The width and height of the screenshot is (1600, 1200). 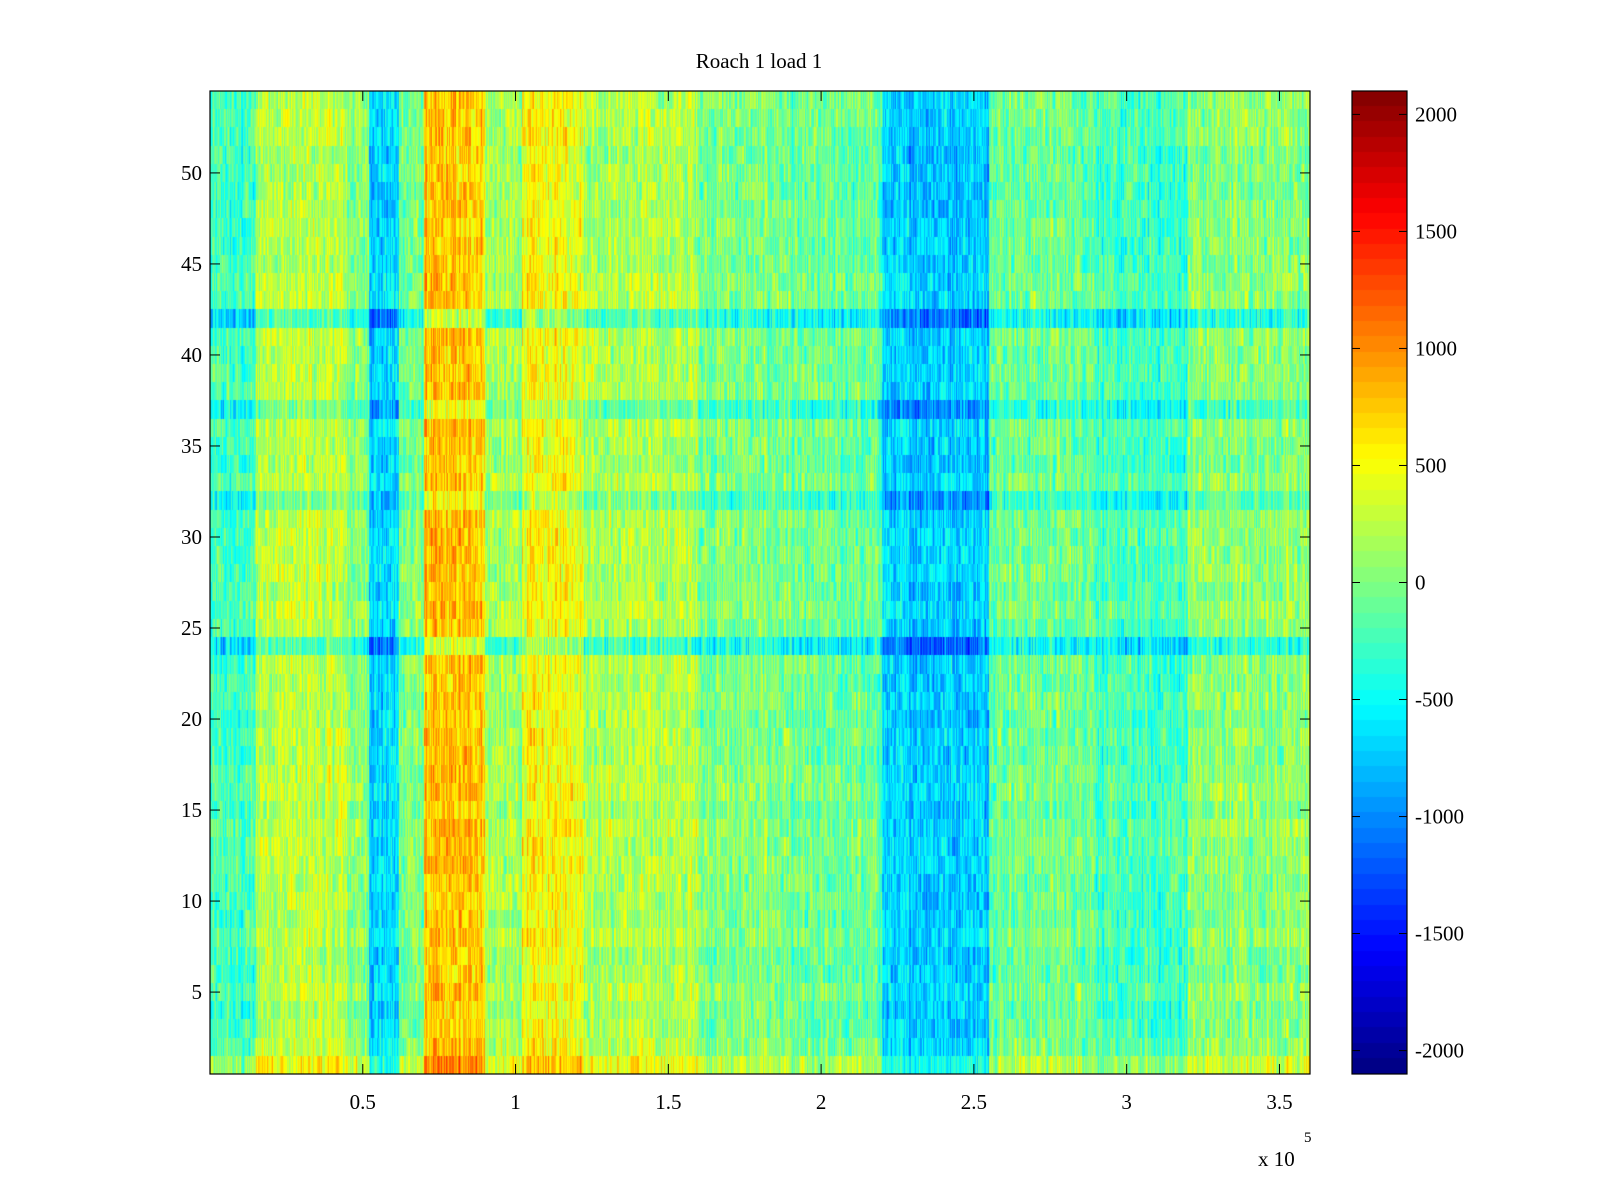 I want to click on colorbar-tick-label: -500, so click(x=1434, y=700).